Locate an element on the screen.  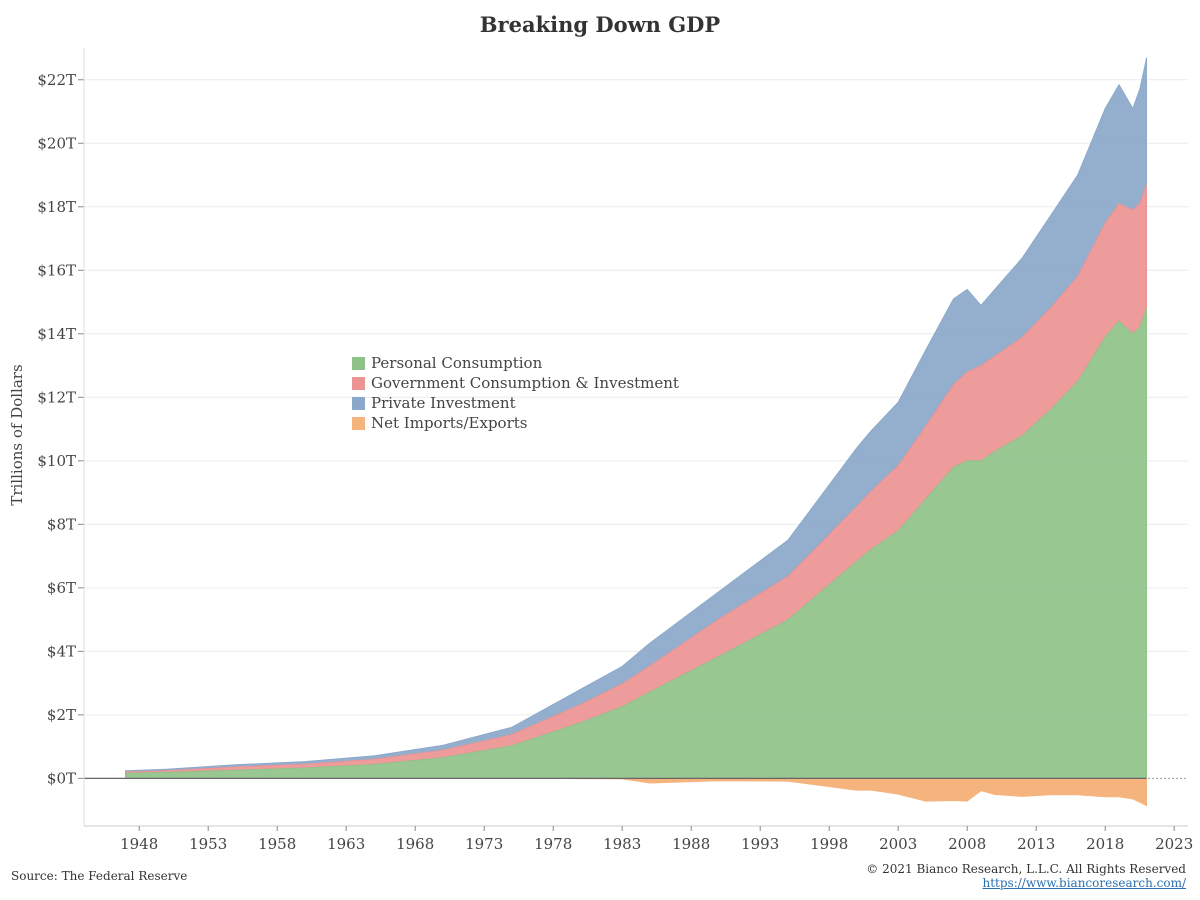
x-tick-label: 2023 is located at coordinates (1174, 844).